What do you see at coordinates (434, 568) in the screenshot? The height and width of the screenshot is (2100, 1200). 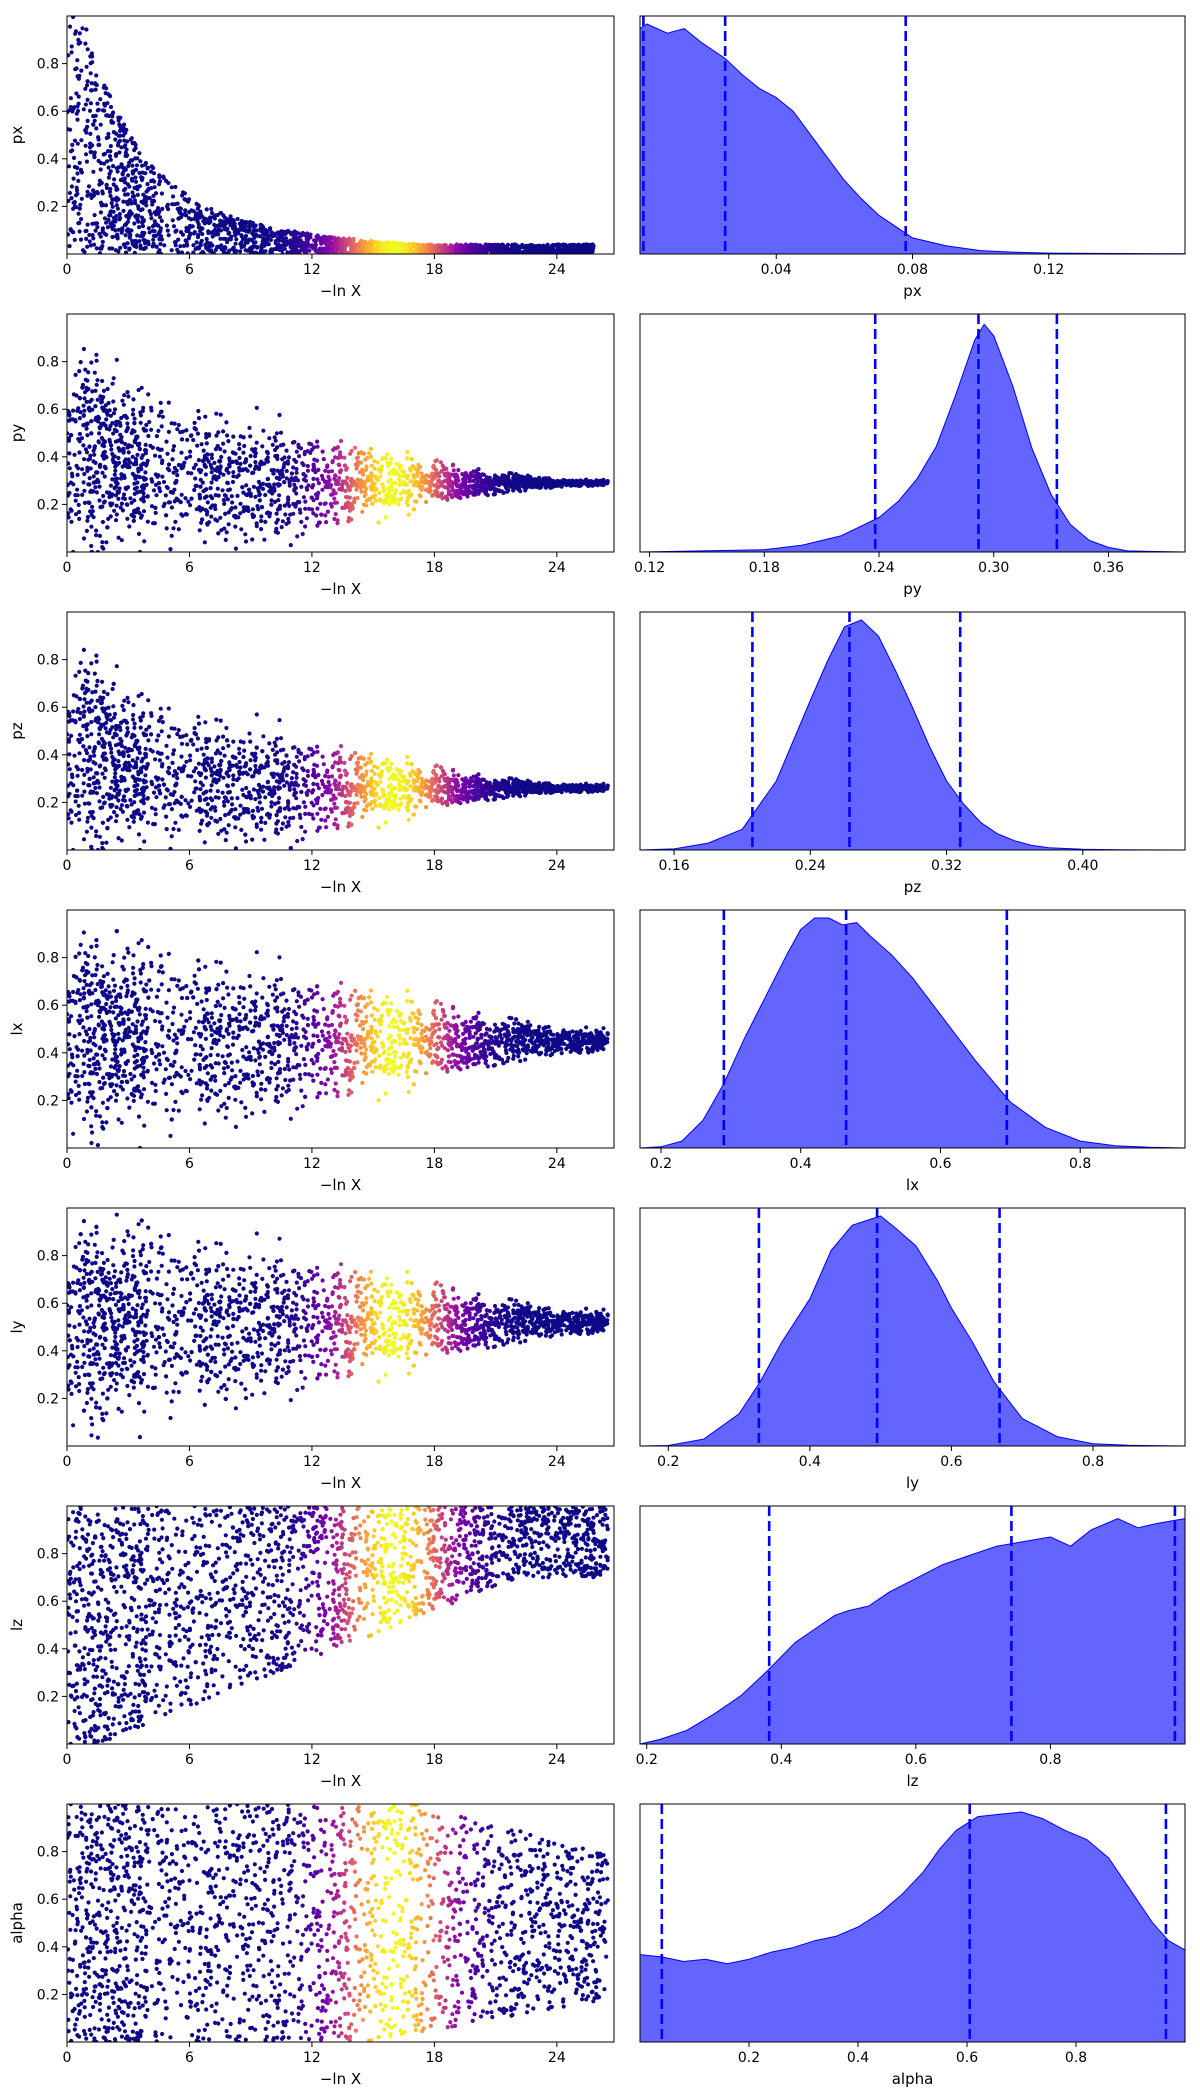 I see `scatter-py-xtick-label: 18` at bounding box center [434, 568].